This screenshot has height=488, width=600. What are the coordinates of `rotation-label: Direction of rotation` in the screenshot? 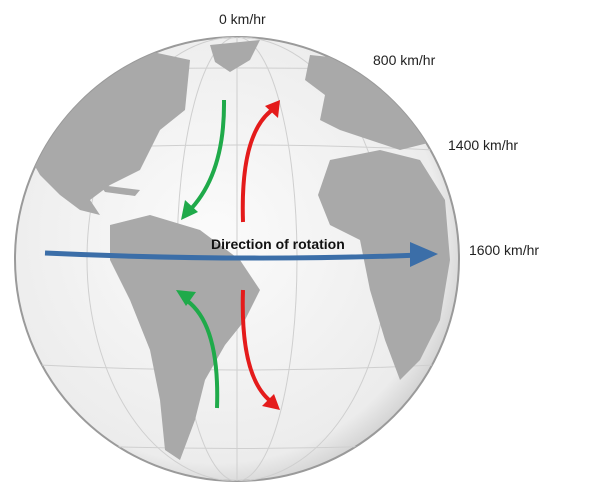 It's located at (278, 244).